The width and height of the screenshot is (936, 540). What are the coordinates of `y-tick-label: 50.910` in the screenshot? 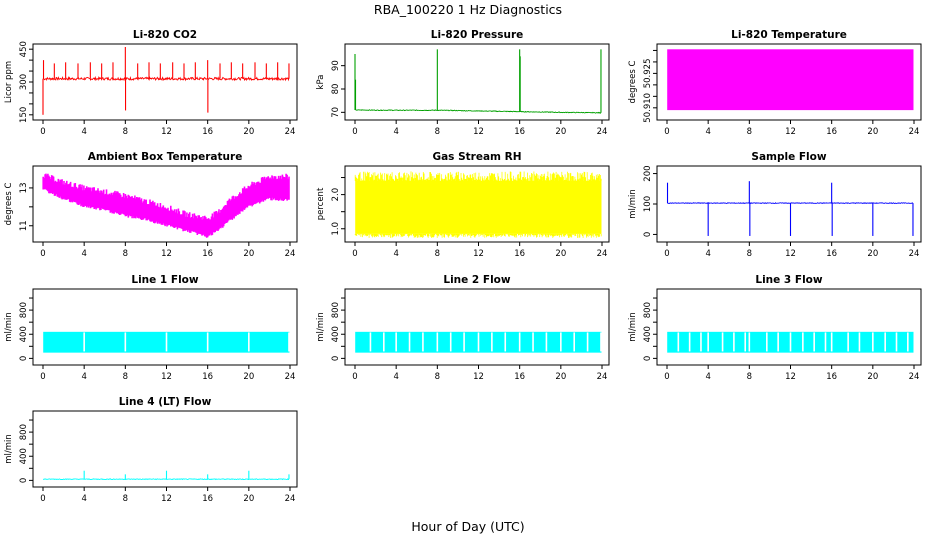 It's located at (648, 108).